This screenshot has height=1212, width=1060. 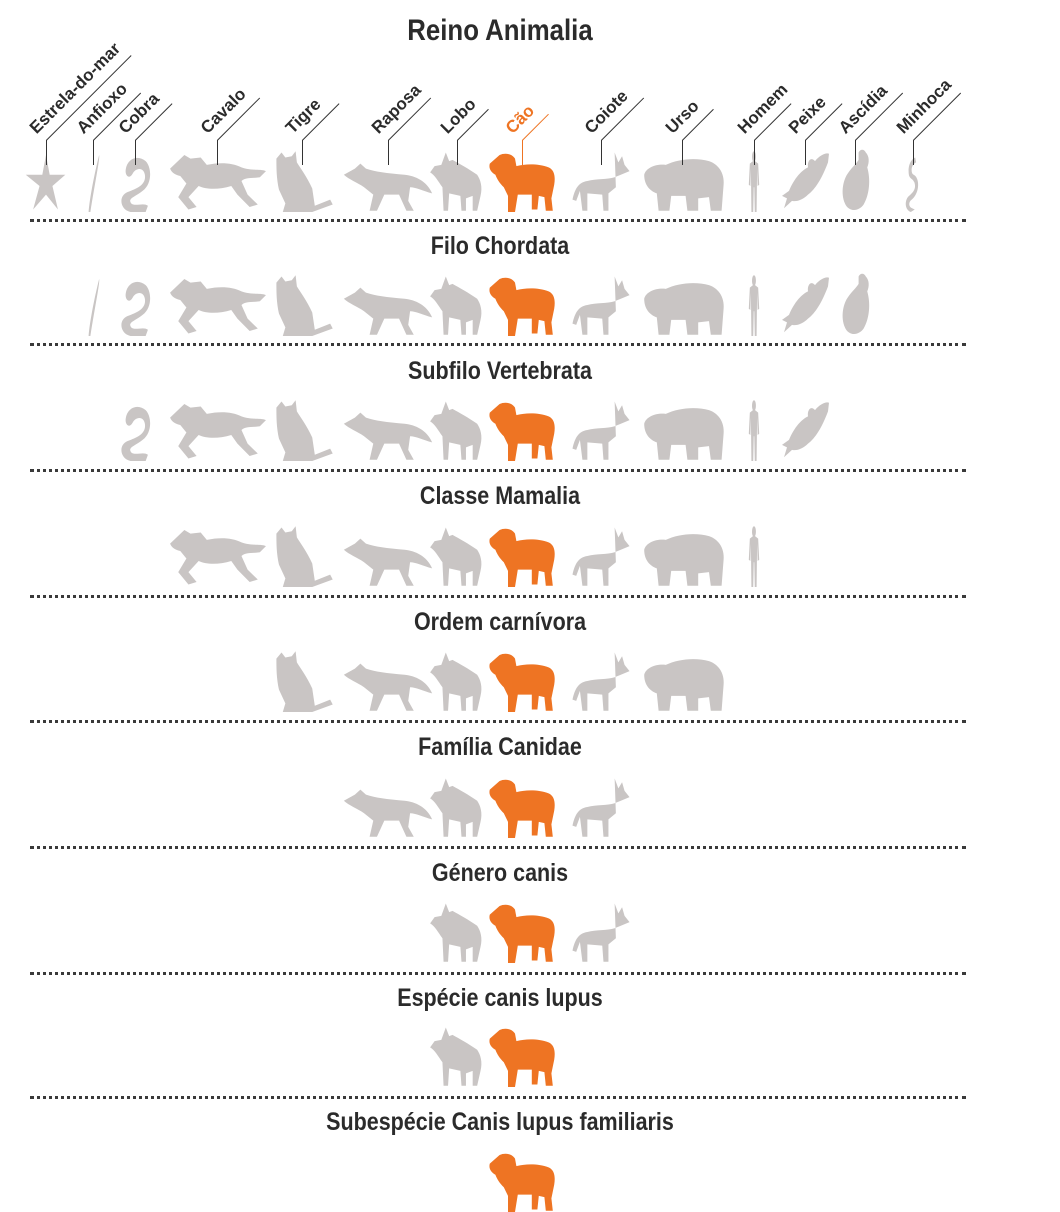 What do you see at coordinates (500, 747) in the screenshot?
I see `level-title: Família Canidae` at bounding box center [500, 747].